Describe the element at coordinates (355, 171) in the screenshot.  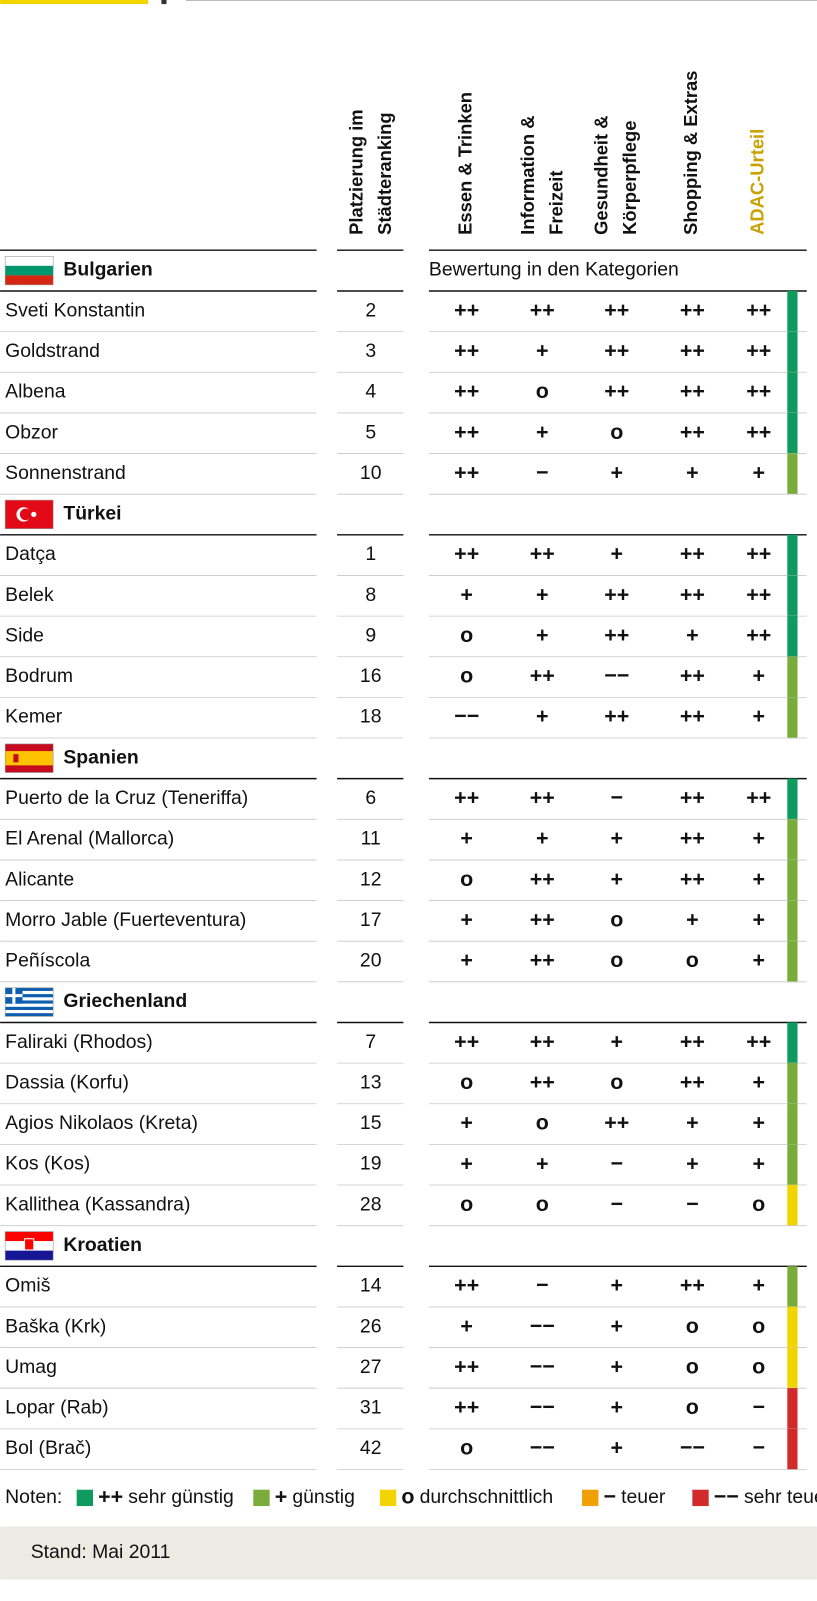
I see `column-header: Platzierung im` at that location.